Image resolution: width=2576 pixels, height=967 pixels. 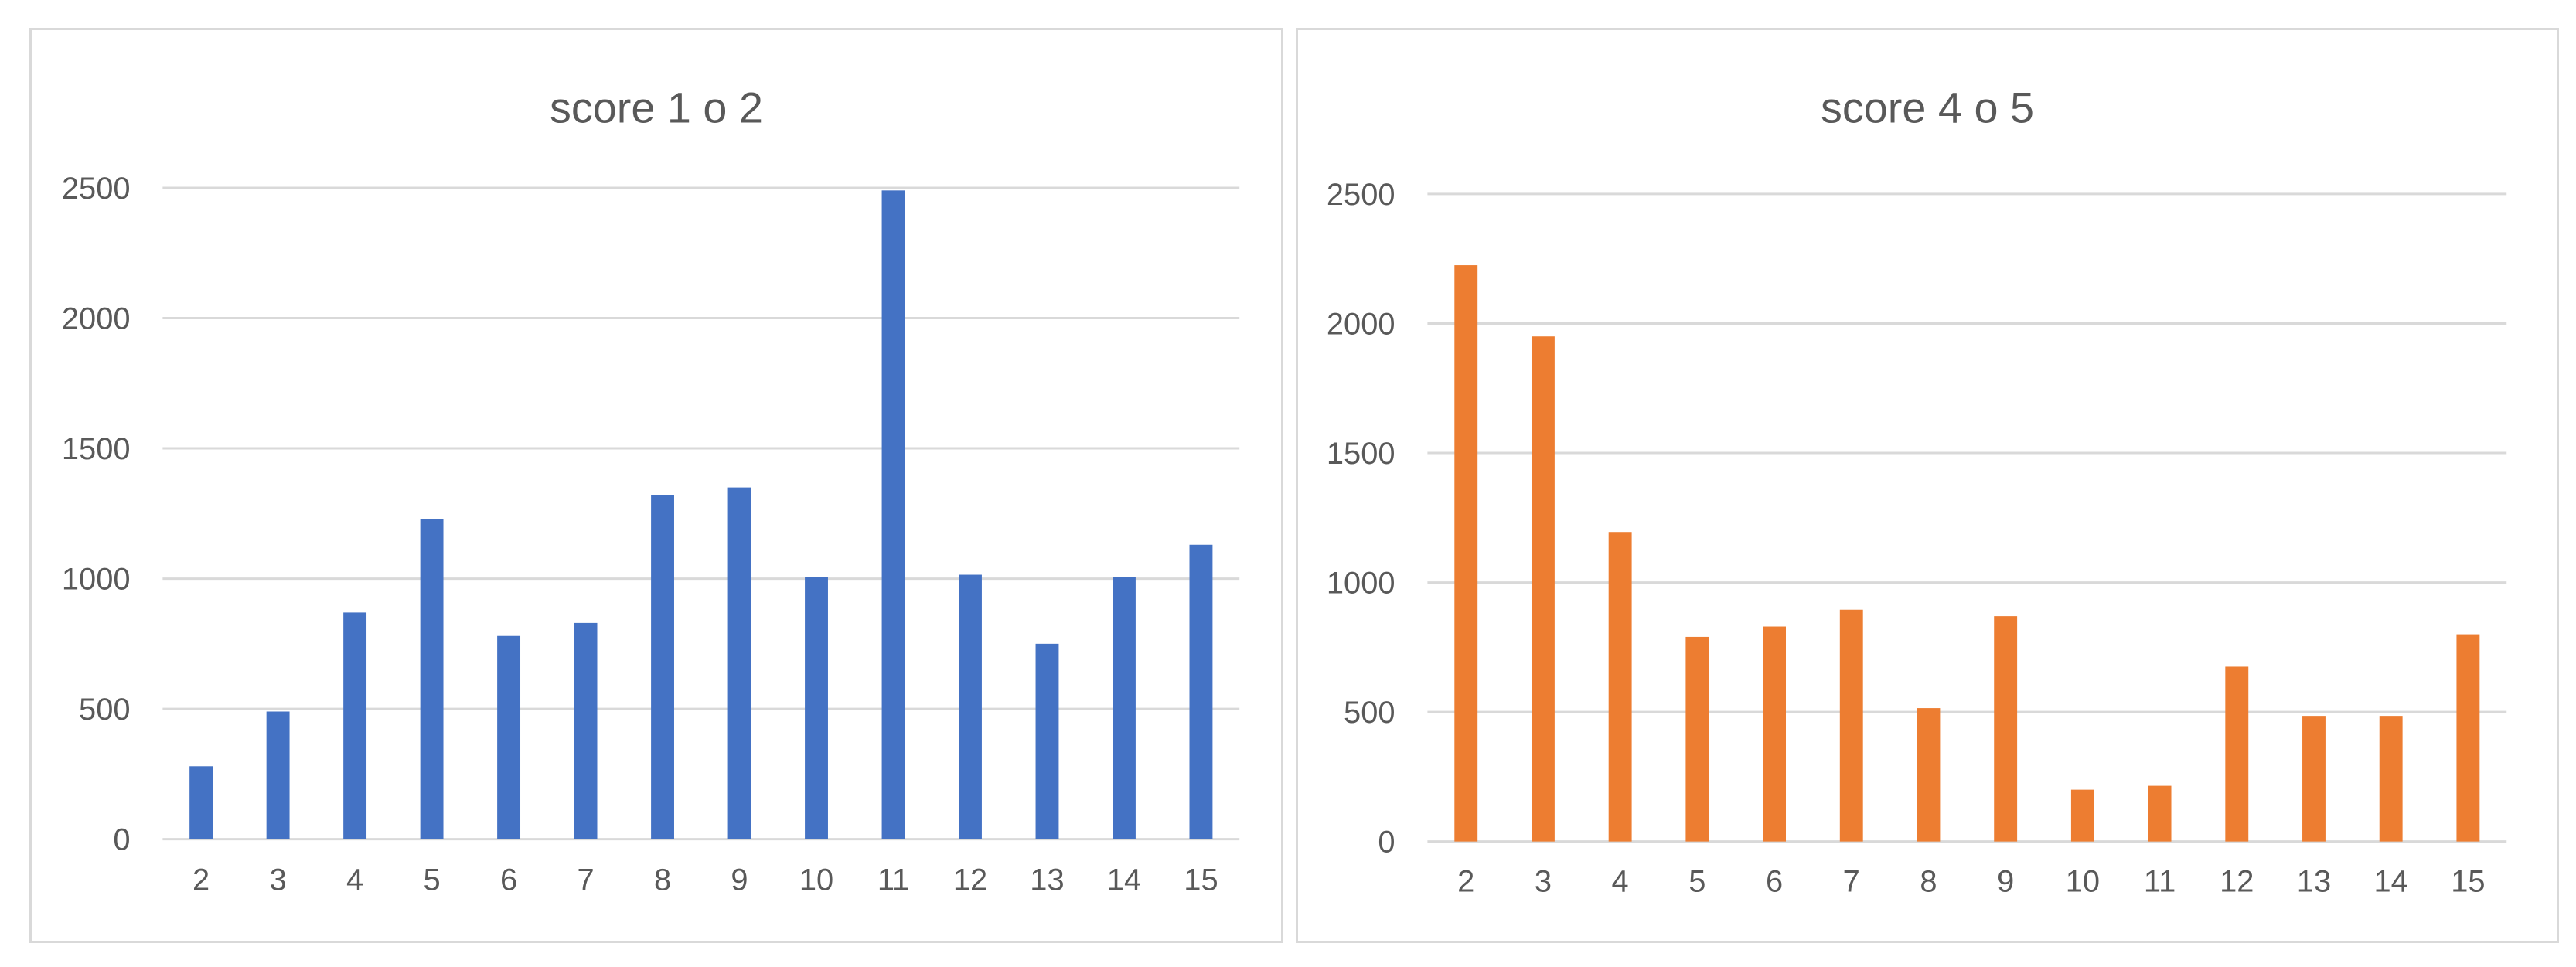 I want to click on chart-title: score 4 o 5, so click(x=1927, y=107).